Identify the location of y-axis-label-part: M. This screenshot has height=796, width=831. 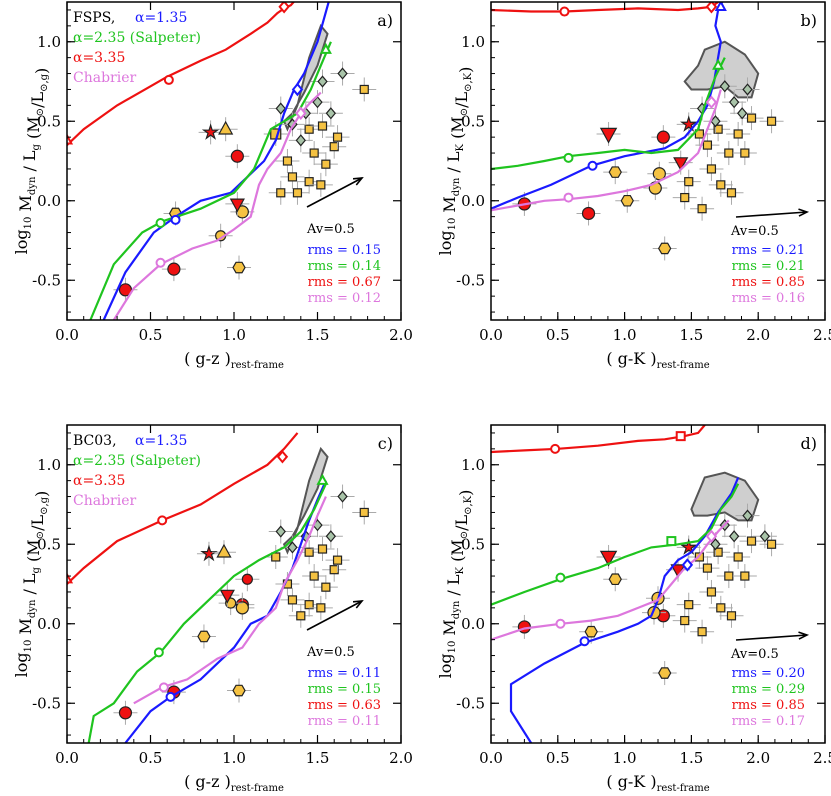
(25, 628).